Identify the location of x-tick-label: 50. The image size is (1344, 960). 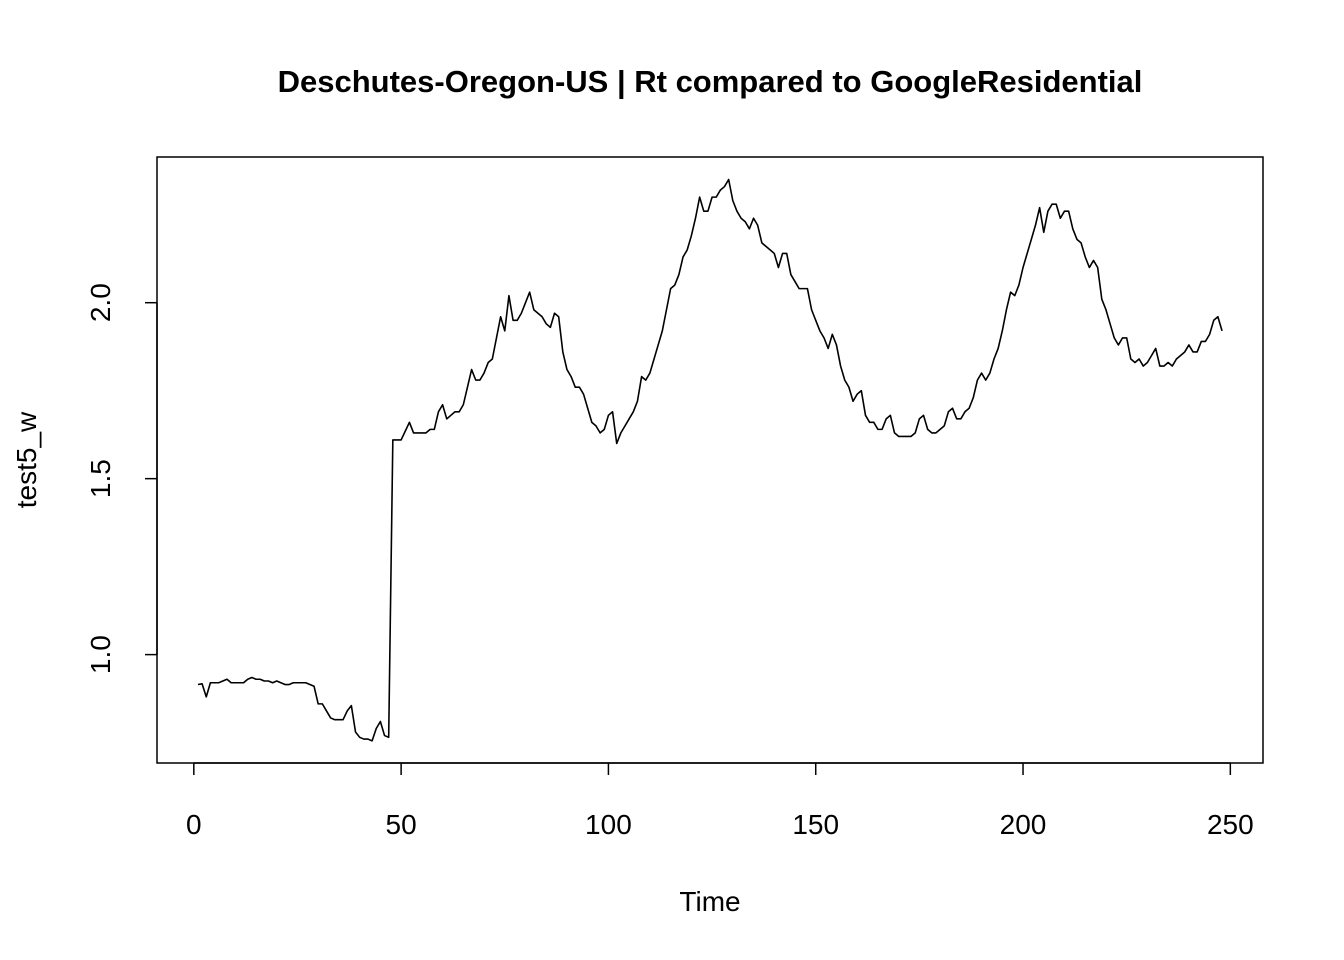
(401, 824).